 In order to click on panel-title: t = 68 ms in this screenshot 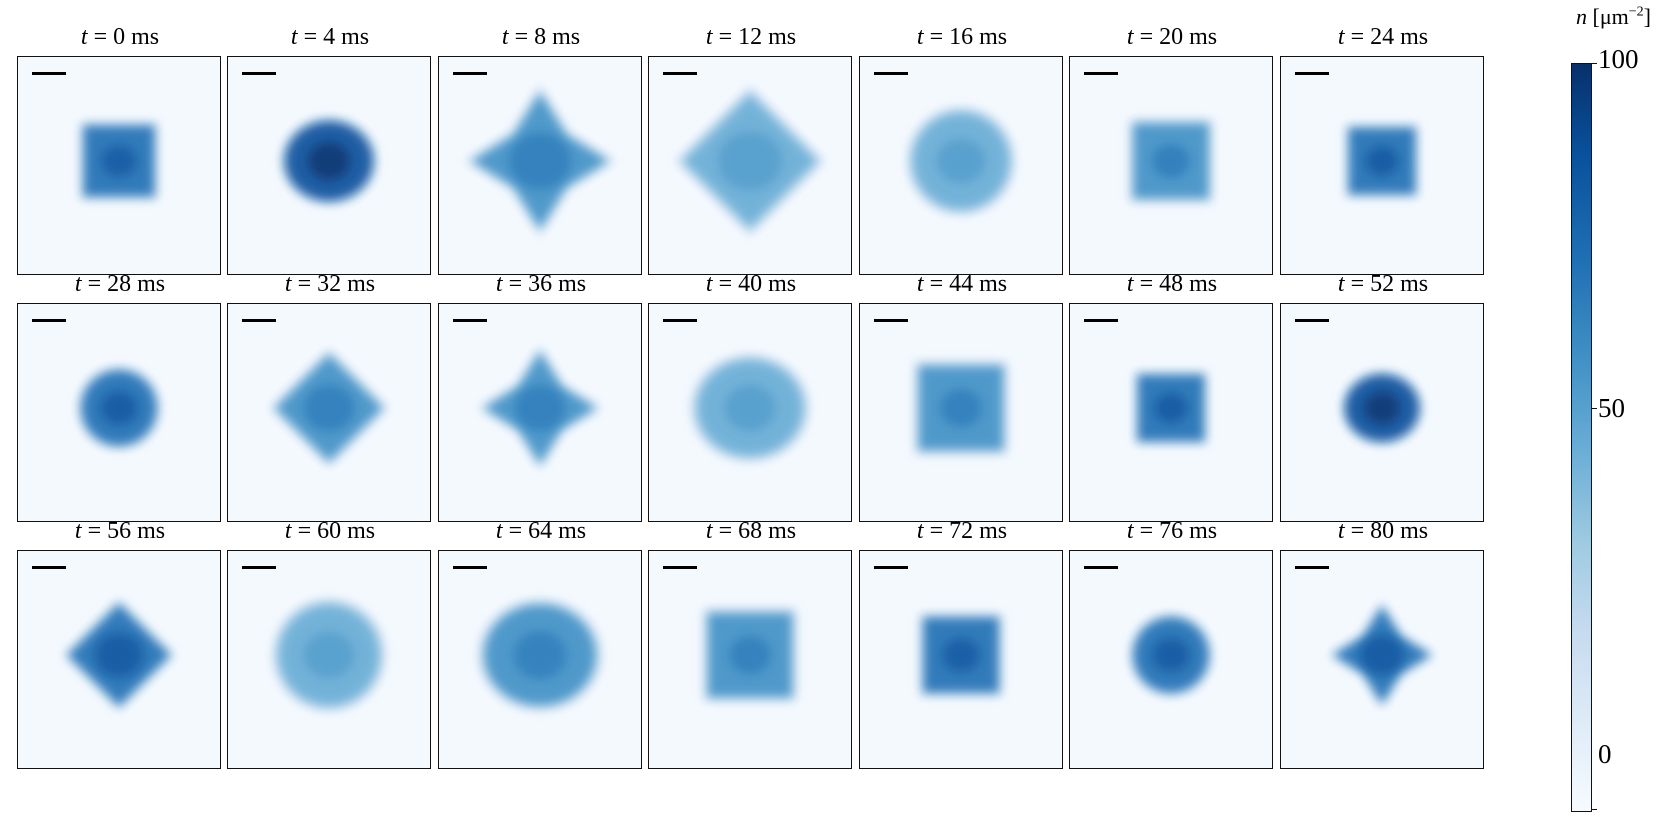, I will do `click(751, 531)`.